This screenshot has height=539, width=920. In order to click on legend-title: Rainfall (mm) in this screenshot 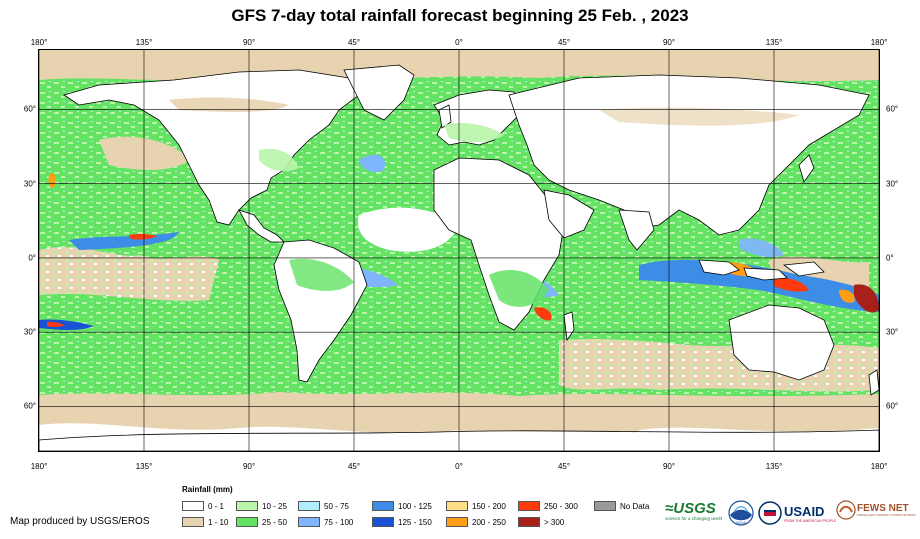, I will do `click(207, 489)`.